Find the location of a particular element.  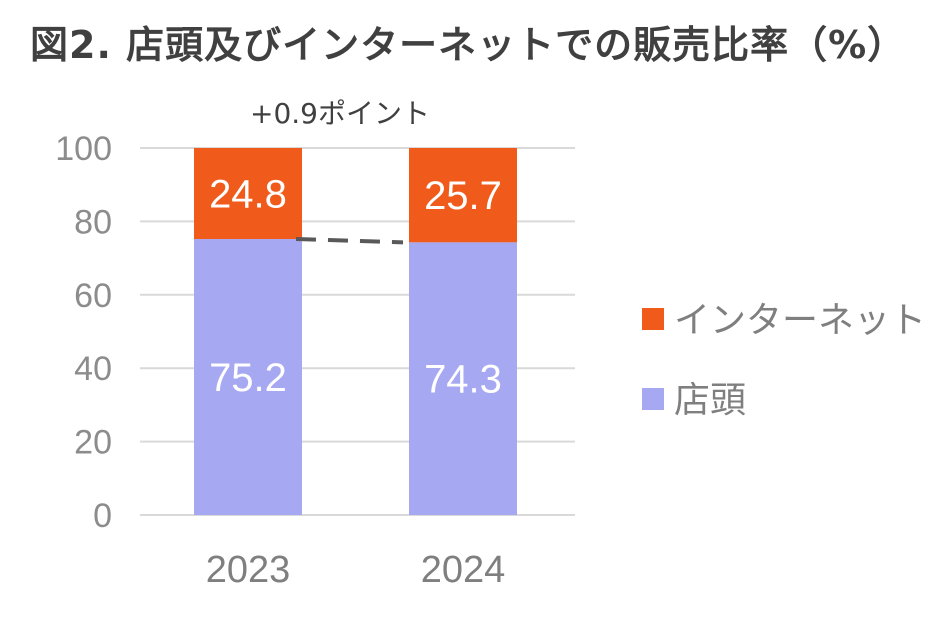

chart-title: 図2. 店頭及びインターネットでの販売比率（%） is located at coordinates (468, 45).